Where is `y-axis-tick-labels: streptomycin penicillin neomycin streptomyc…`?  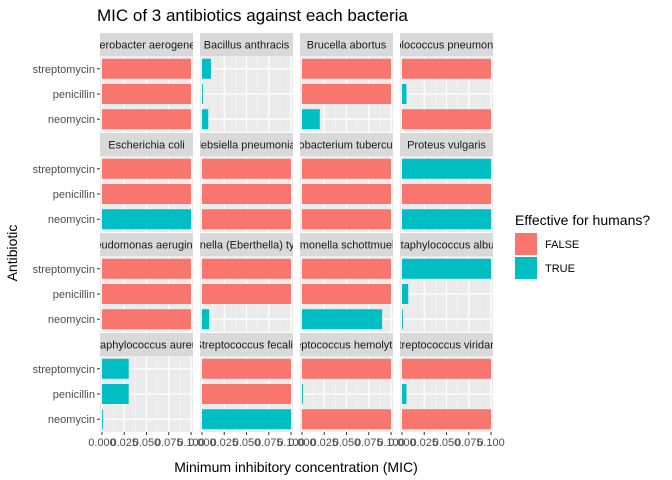 y-axis-tick-labels: streptomycin penicillin neomycin streptomyc… is located at coordinates (66, 245).